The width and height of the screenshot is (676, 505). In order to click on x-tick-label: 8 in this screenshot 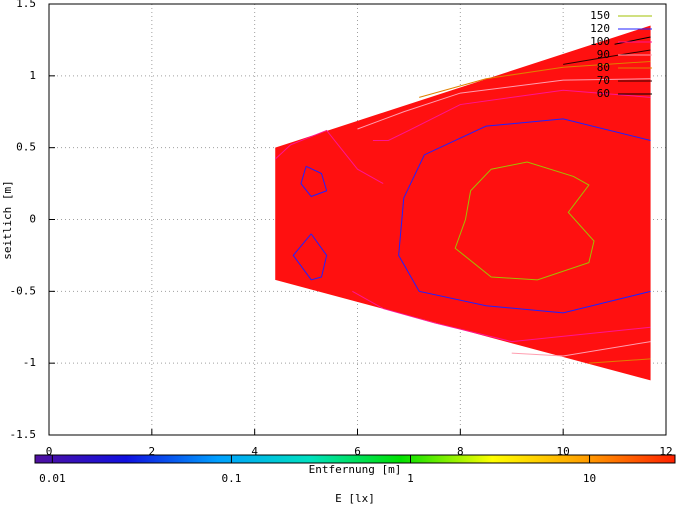, I will do `click(460, 451)`.